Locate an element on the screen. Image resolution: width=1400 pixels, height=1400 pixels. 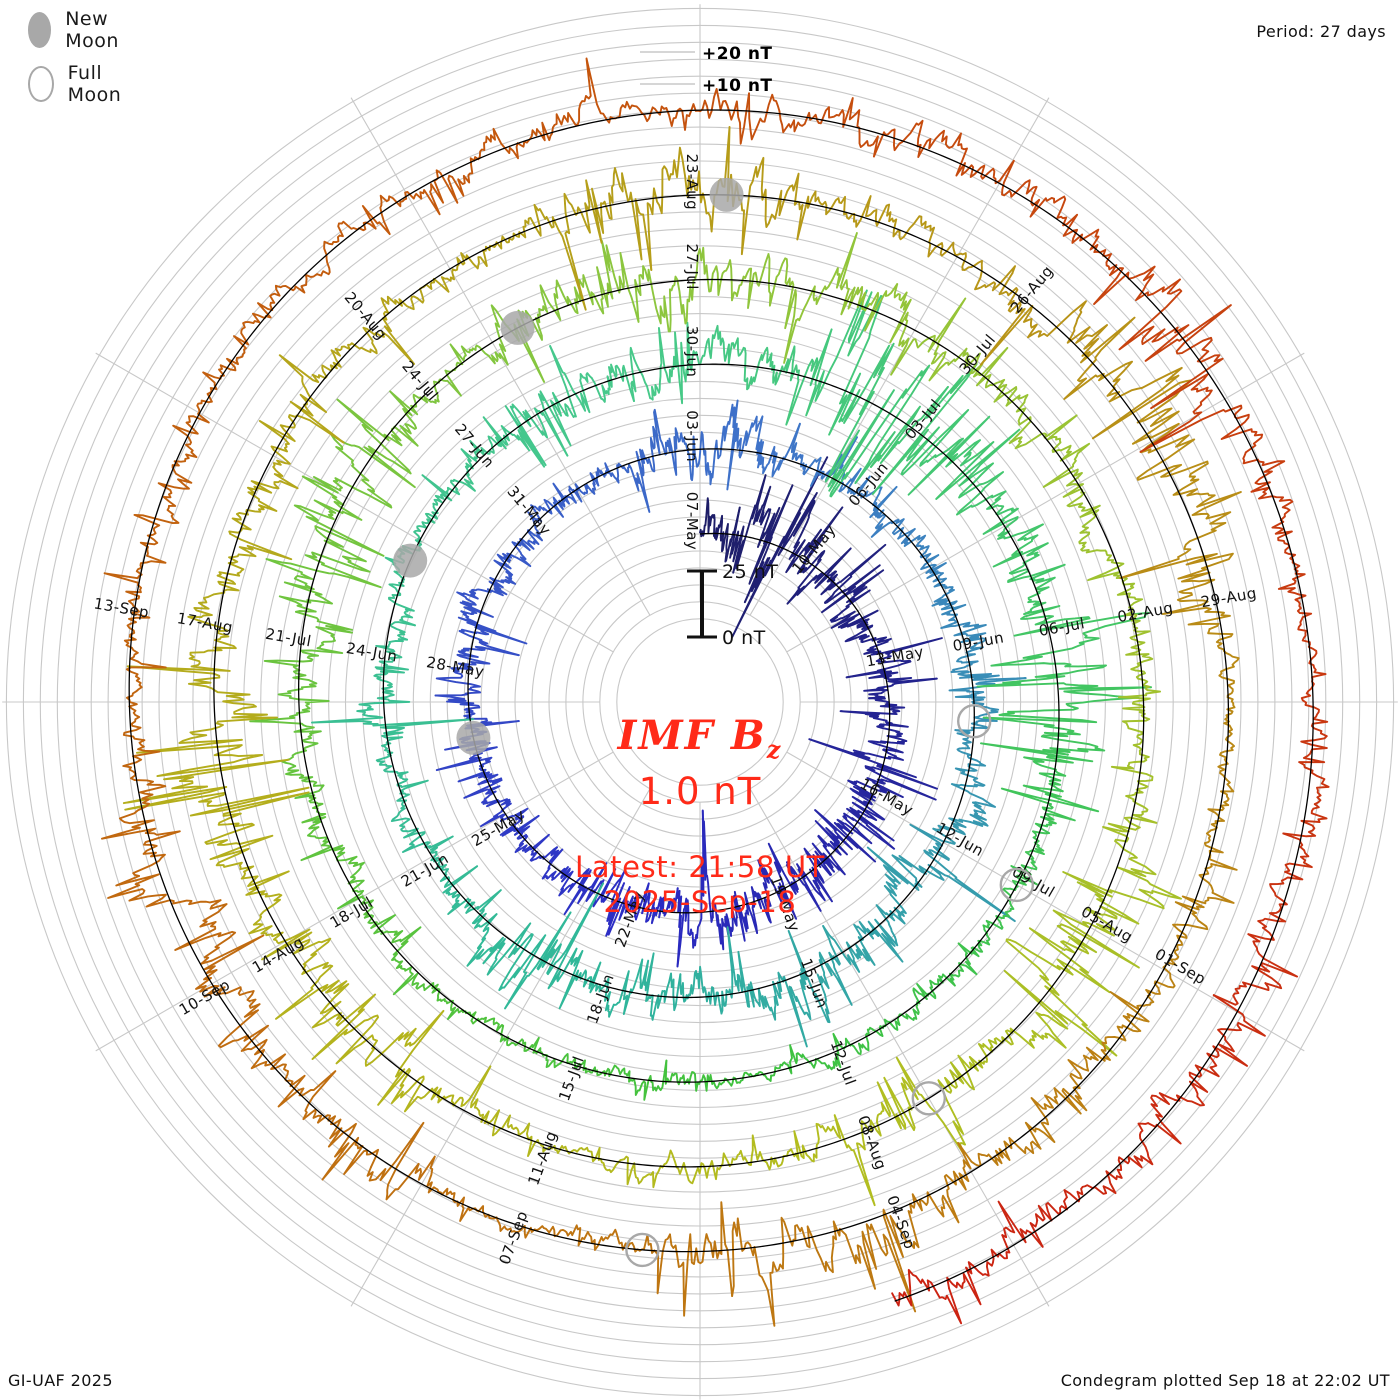
ring-label-plus20: +20 nT is located at coordinates (737, 54).